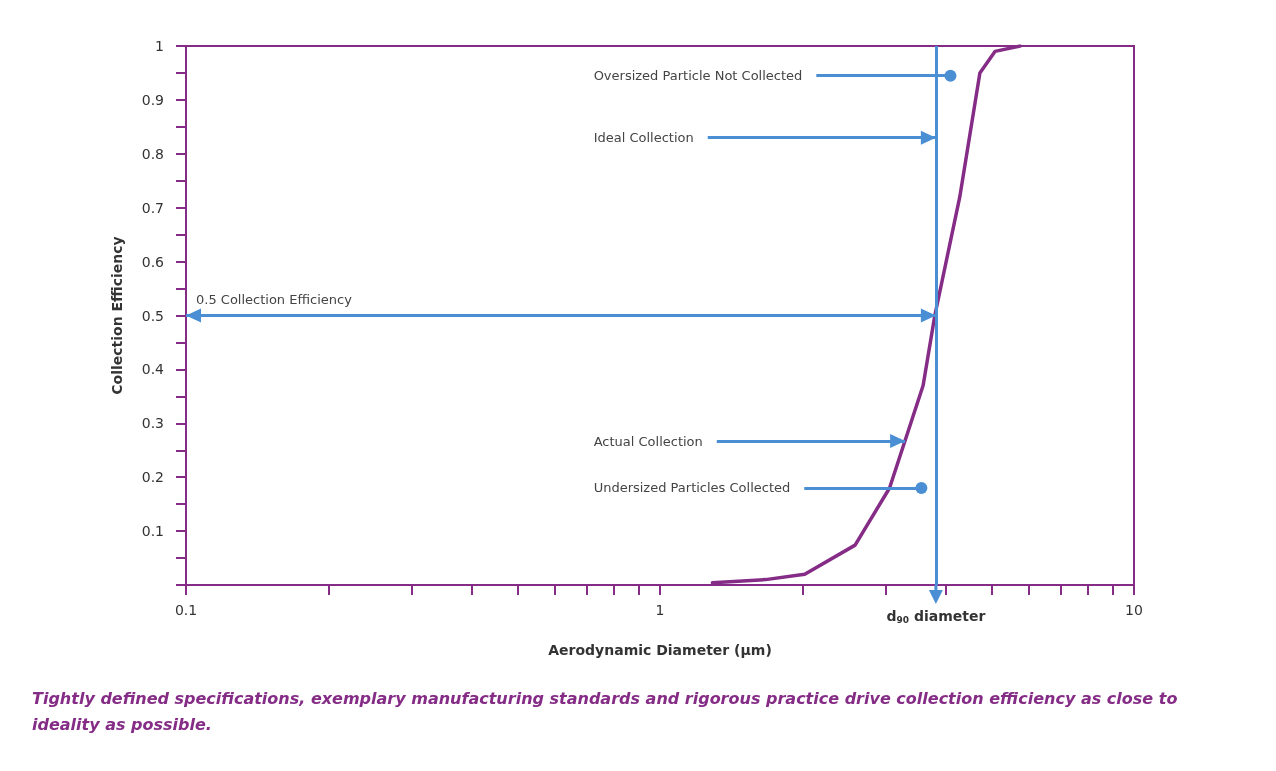  What do you see at coordinates (692, 488) in the screenshot?
I see `annotation: Undersized Particles Collected` at bounding box center [692, 488].